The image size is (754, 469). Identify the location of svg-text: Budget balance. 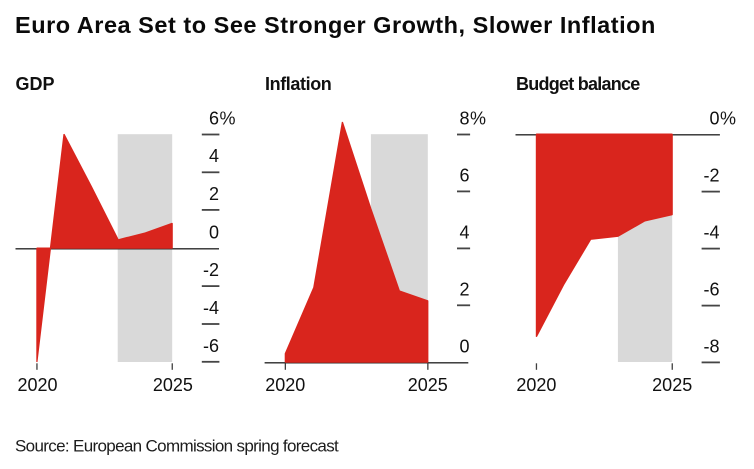
(578, 84).